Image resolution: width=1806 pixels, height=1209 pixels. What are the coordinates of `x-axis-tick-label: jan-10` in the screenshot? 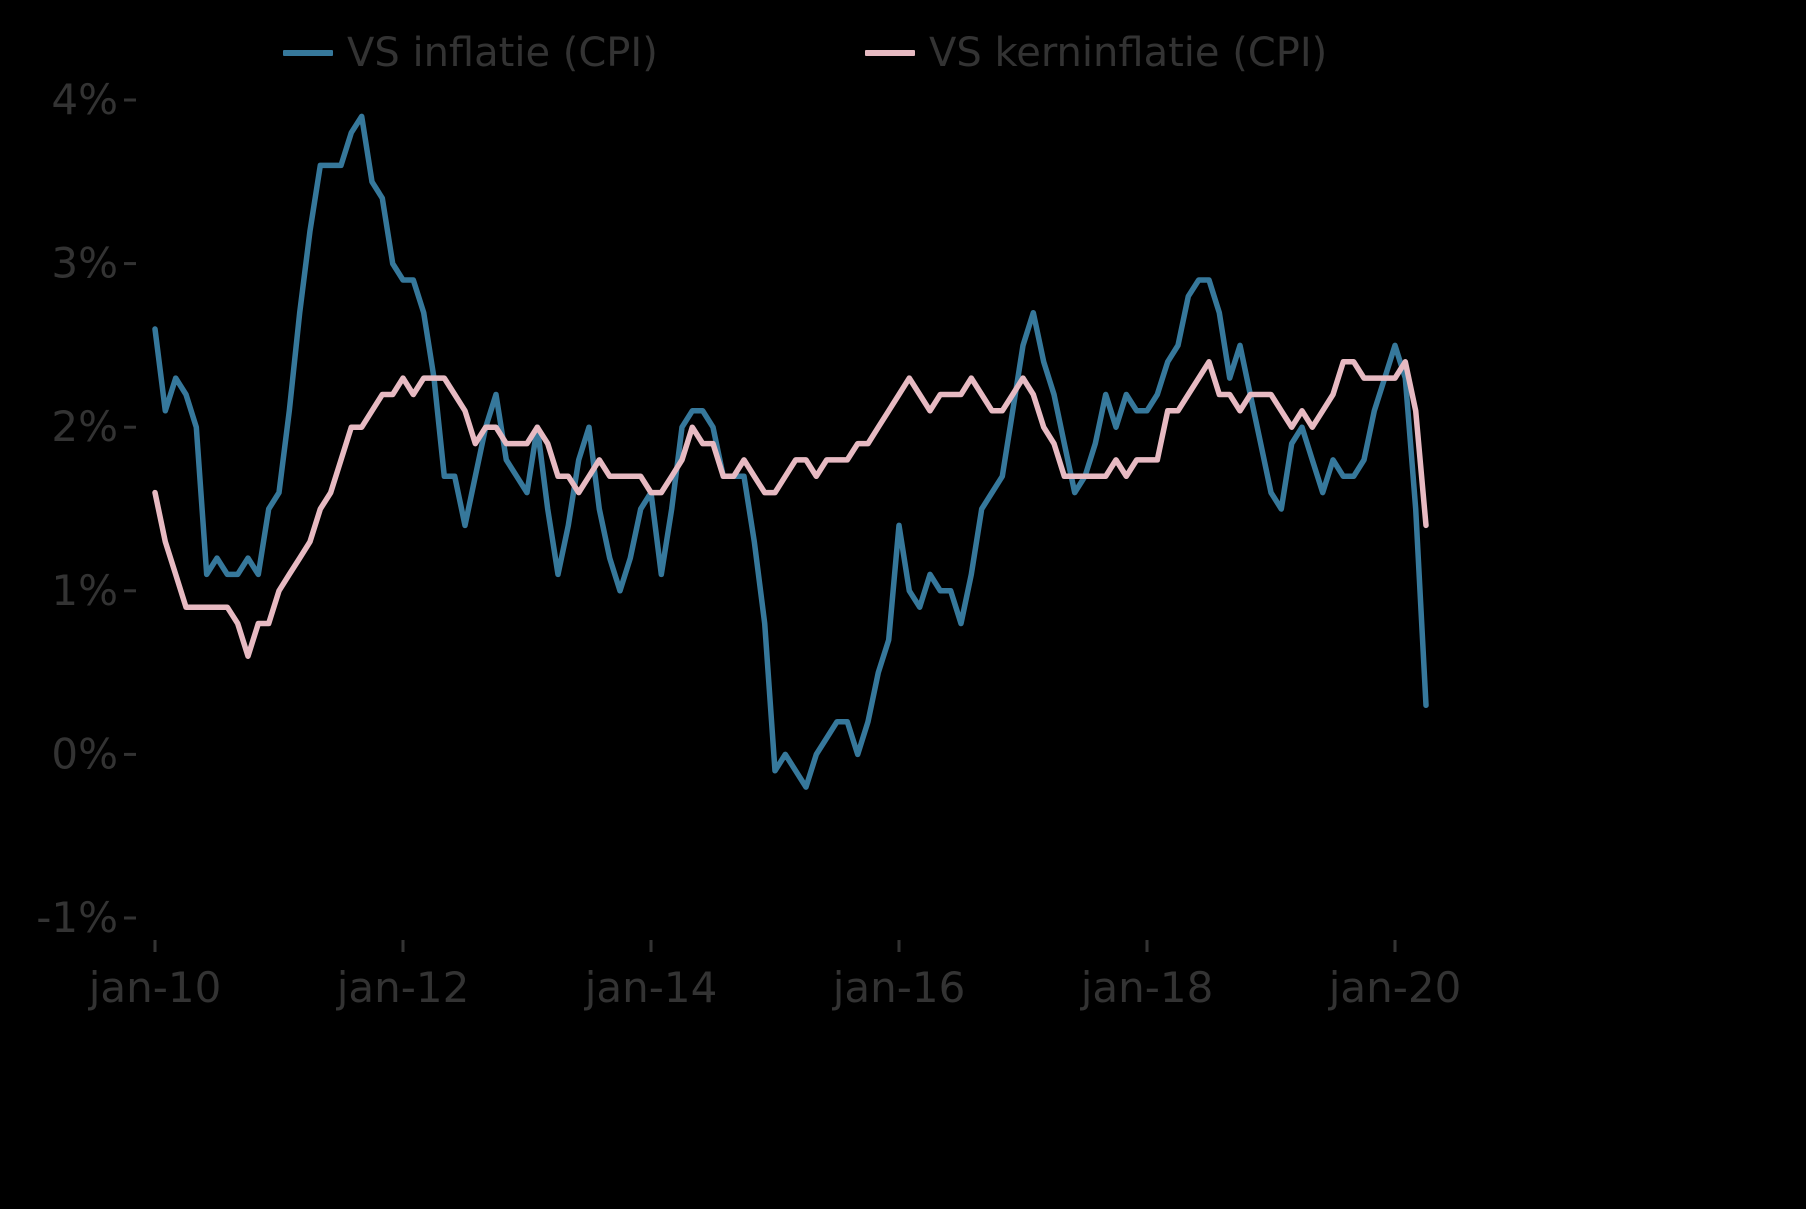 It's located at (155, 987).